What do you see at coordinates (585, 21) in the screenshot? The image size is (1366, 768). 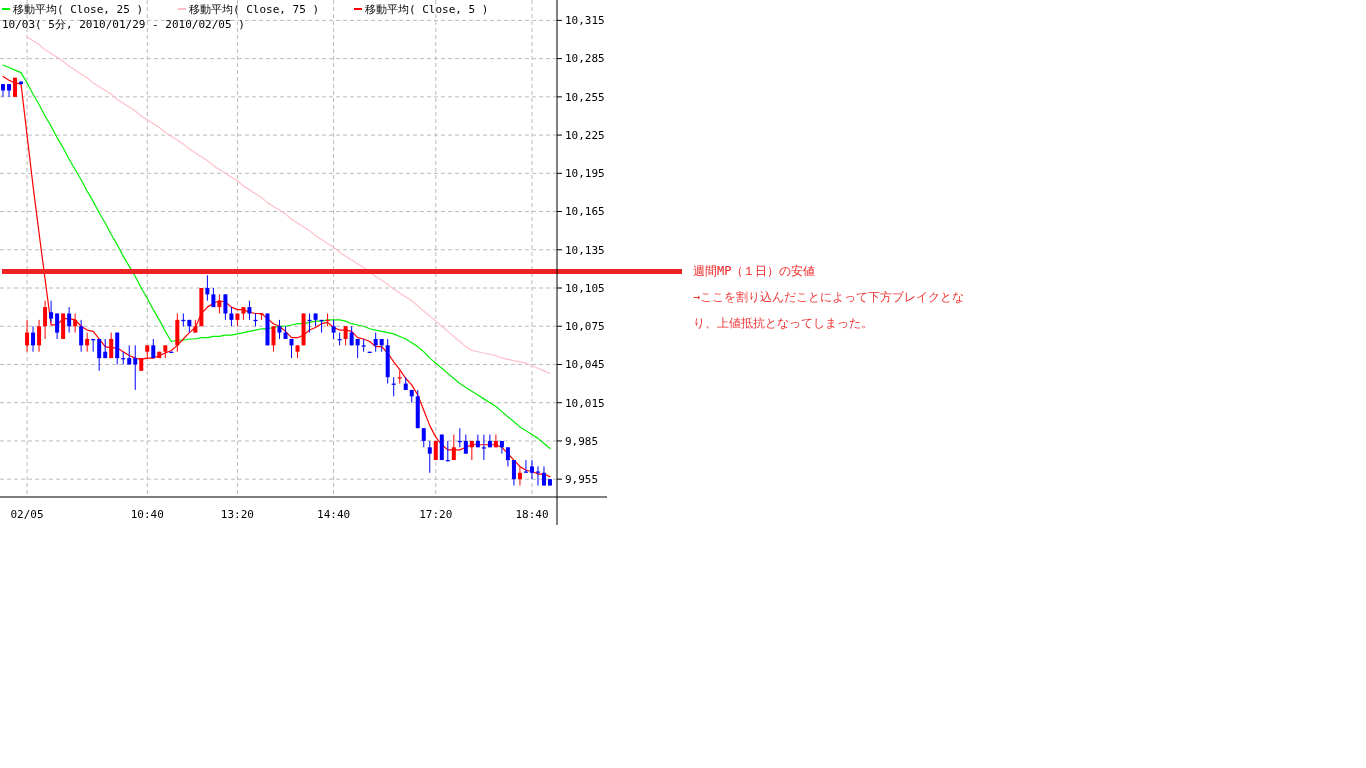 I see `y-tick-label: 10,315` at bounding box center [585, 21].